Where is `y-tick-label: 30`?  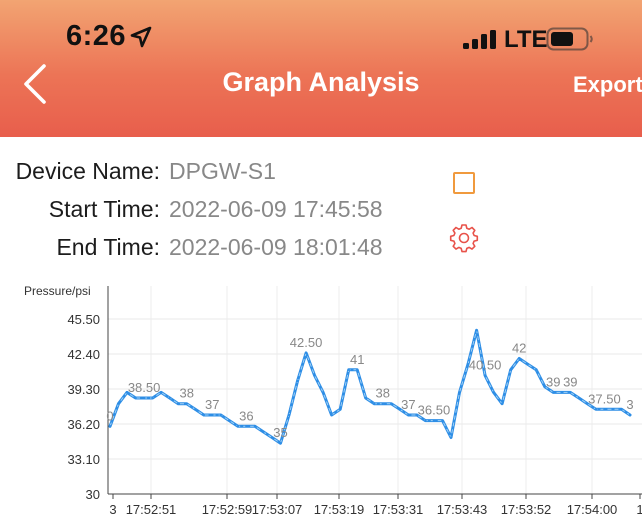
y-tick-label: 30 is located at coordinates (93, 494).